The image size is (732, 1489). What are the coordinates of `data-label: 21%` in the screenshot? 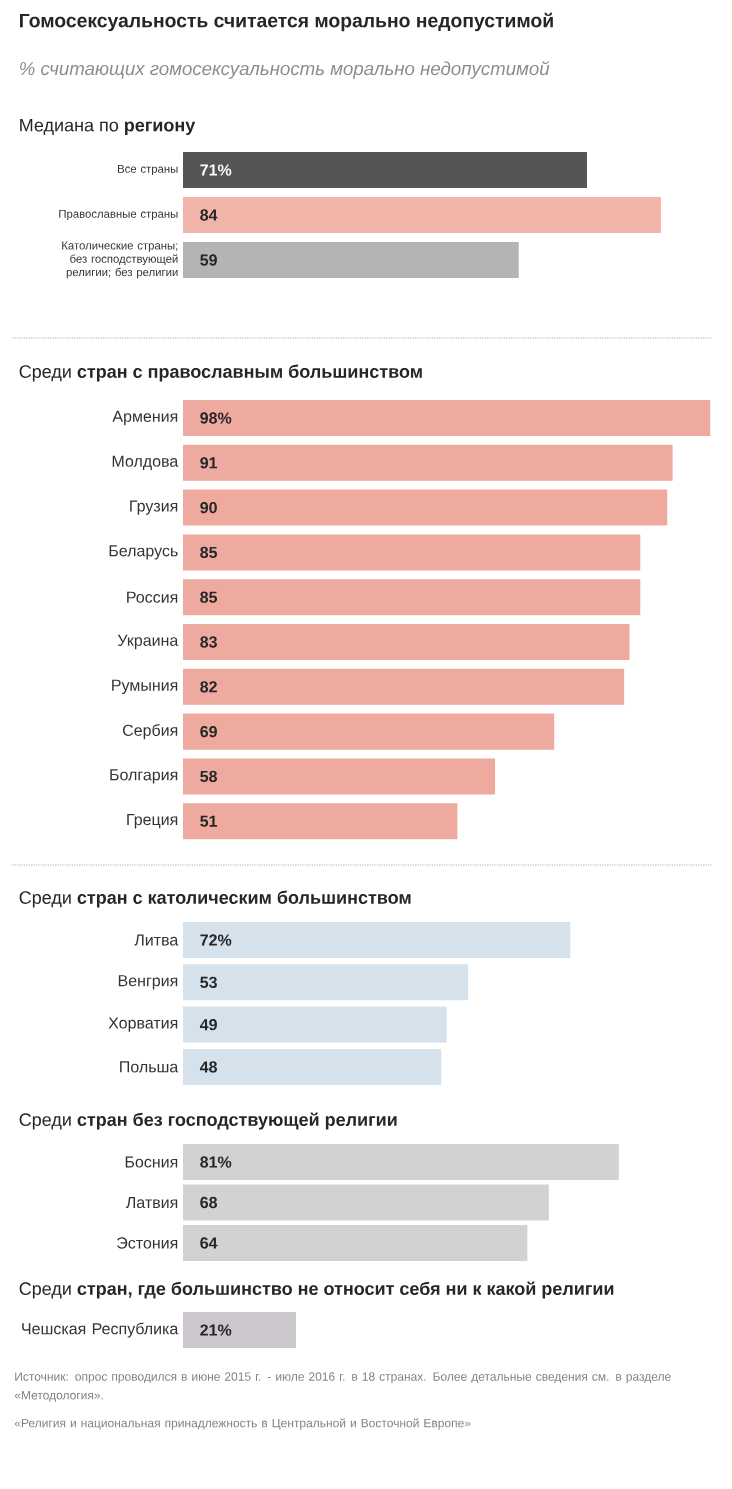 It's located at (216, 1330).